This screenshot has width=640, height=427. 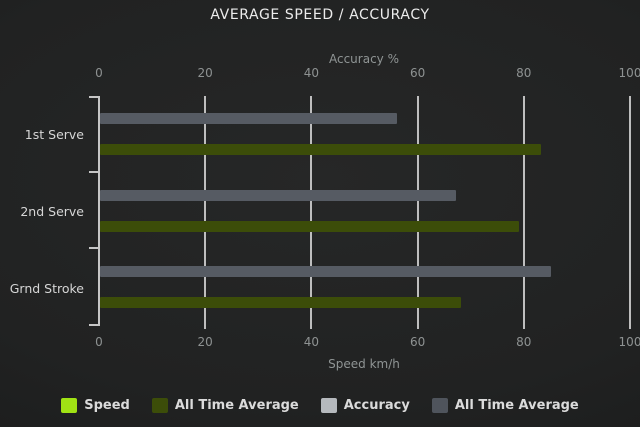 What do you see at coordinates (107, 405) in the screenshot?
I see `legend-label: Speed` at bounding box center [107, 405].